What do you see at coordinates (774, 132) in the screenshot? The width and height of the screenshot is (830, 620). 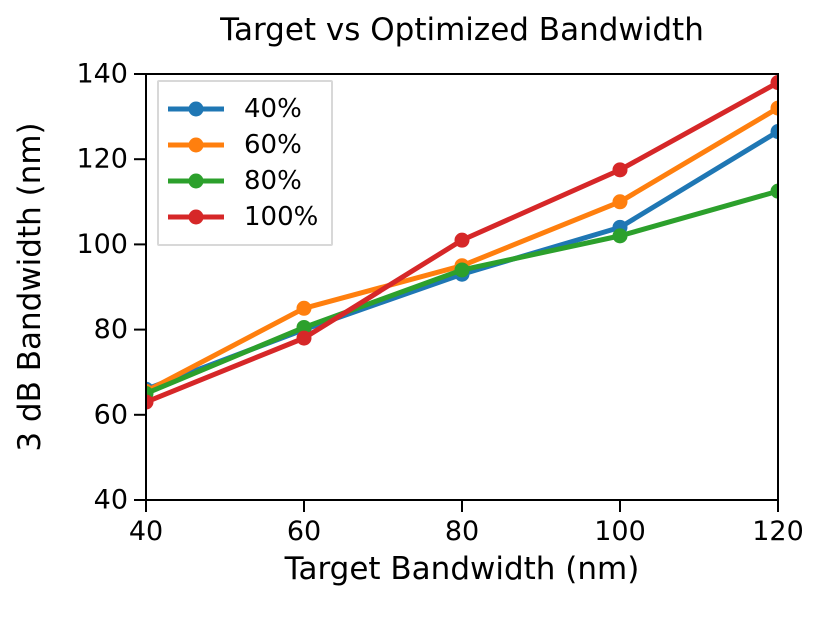 I see `series-marker-40%` at bounding box center [774, 132].